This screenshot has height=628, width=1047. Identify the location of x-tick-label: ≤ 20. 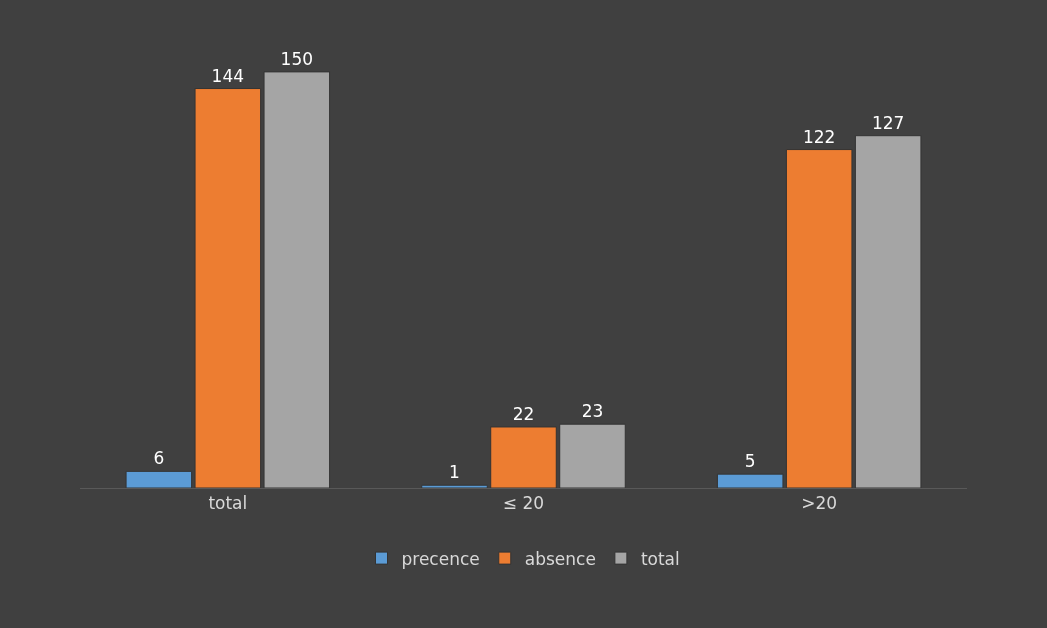
(523, 503).